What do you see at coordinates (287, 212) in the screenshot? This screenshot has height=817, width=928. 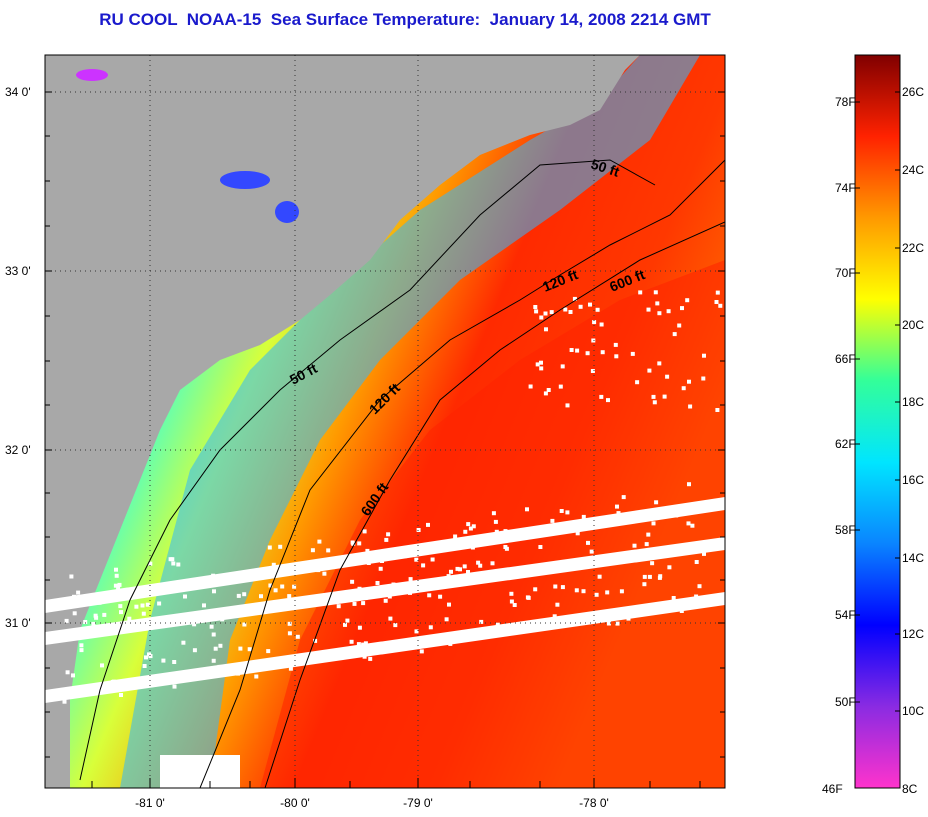 I see `lake-moultrie` at bounding box center [287, 212].